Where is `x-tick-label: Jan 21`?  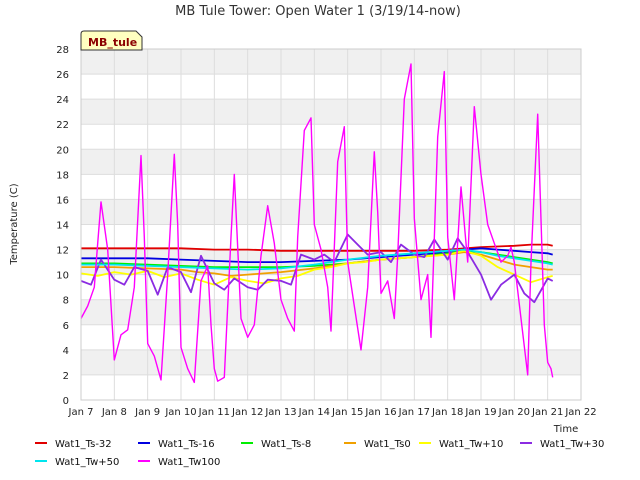
x-tick-label: Jan 21 is located at coordinates (547, 412).